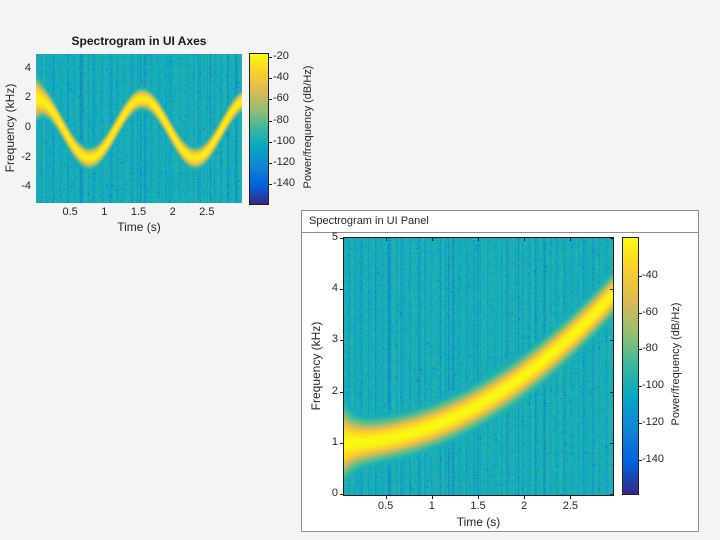  Describe the element at coordinates (139, 128) in the screenshot. I see `spectrogram-image-uiaxes` at that location.